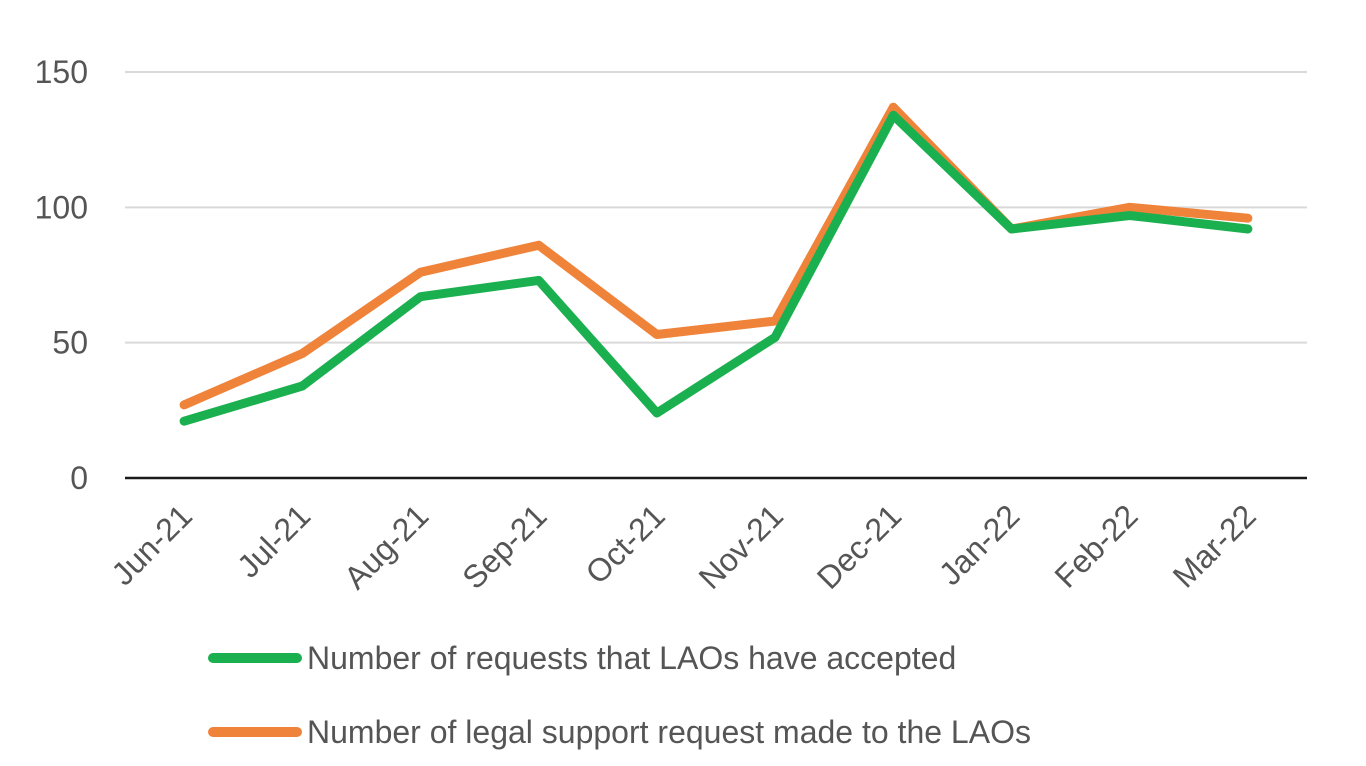 The width and height of the screenshot is (1366, 766). Describe the element at coordinates (70, 343) in the screenshot. I see `y-tick-label-50: 50` at that location.